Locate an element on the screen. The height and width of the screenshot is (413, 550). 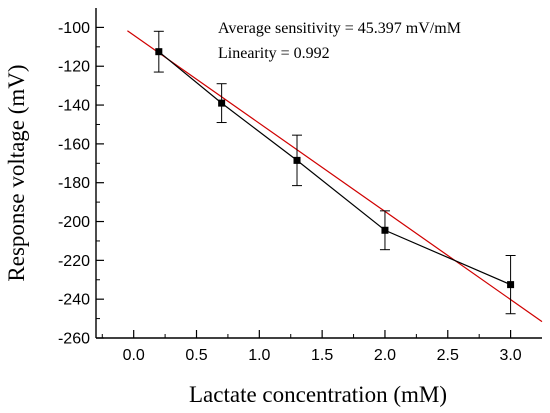
y-axis-title: Response voltage (mV) is located at coordinates (16, 172).